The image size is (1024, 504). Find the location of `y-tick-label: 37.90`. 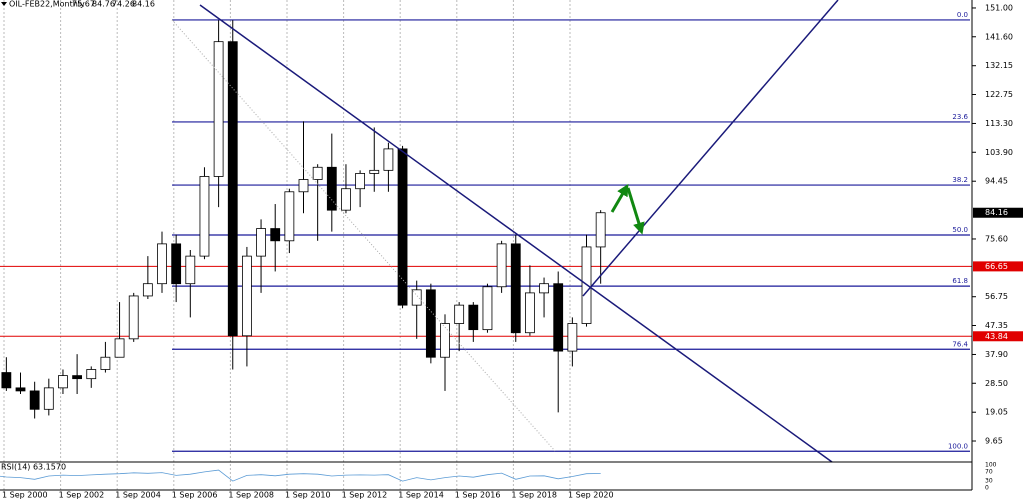

y-tick-label: 37.90 is located at coordinates (996, 354).